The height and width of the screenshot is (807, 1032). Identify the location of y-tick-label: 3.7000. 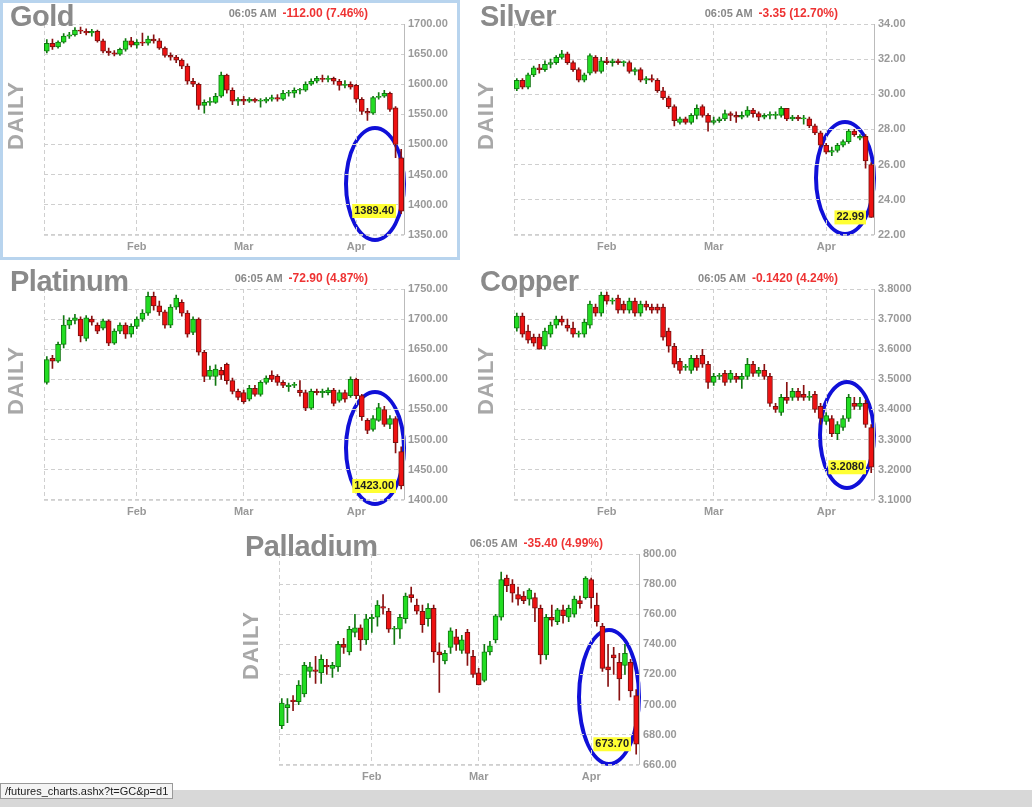
(895, 318).